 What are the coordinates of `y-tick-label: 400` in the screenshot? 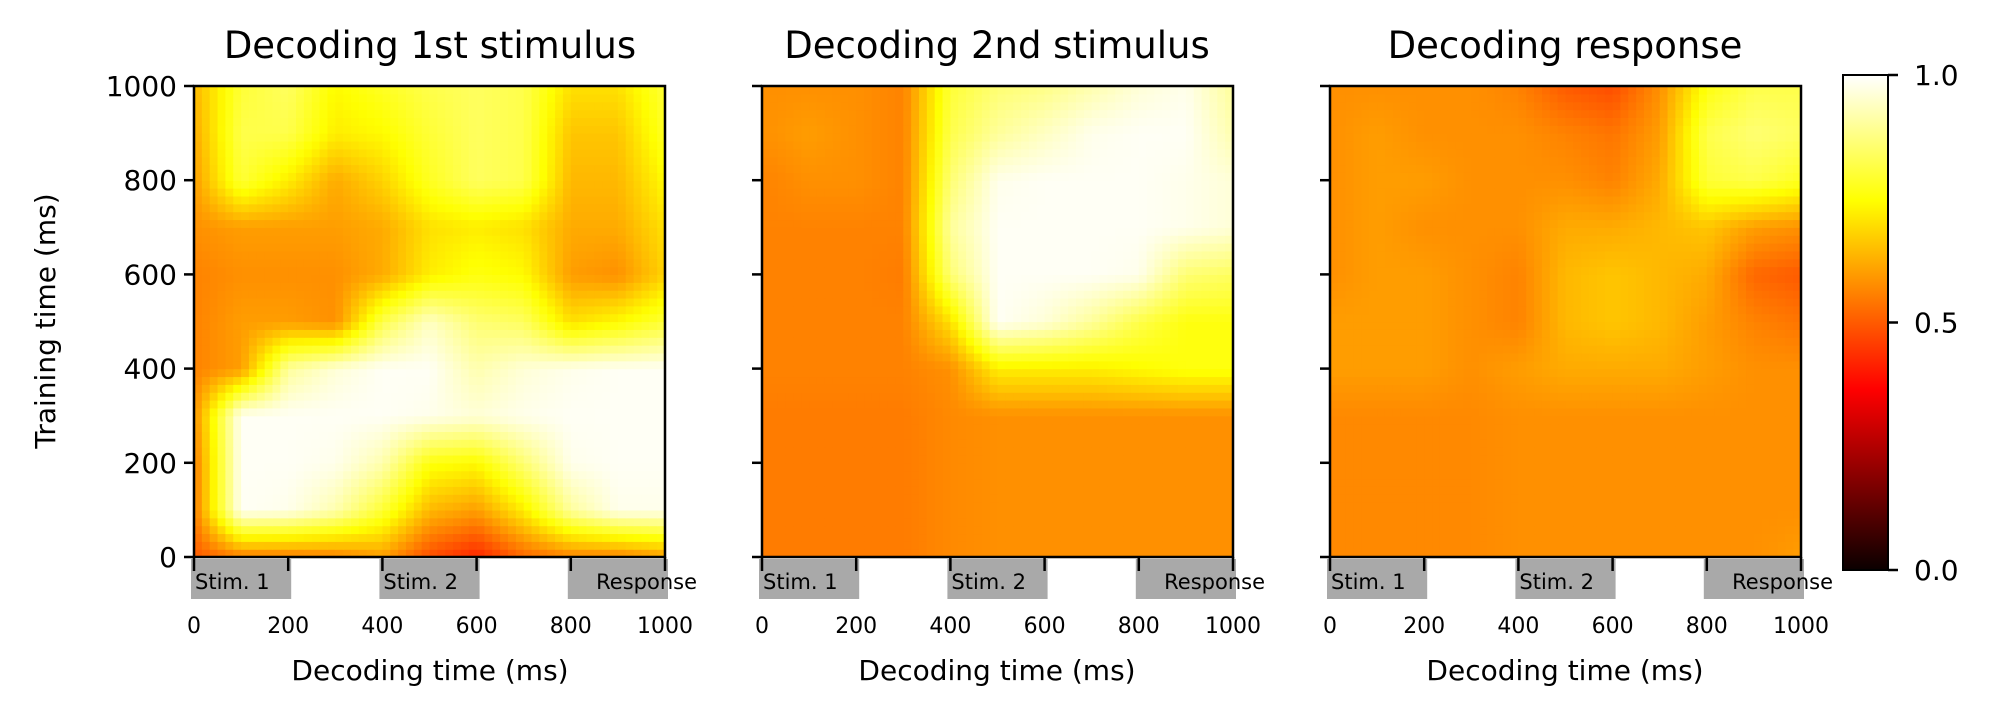 It's located at (150, 369).